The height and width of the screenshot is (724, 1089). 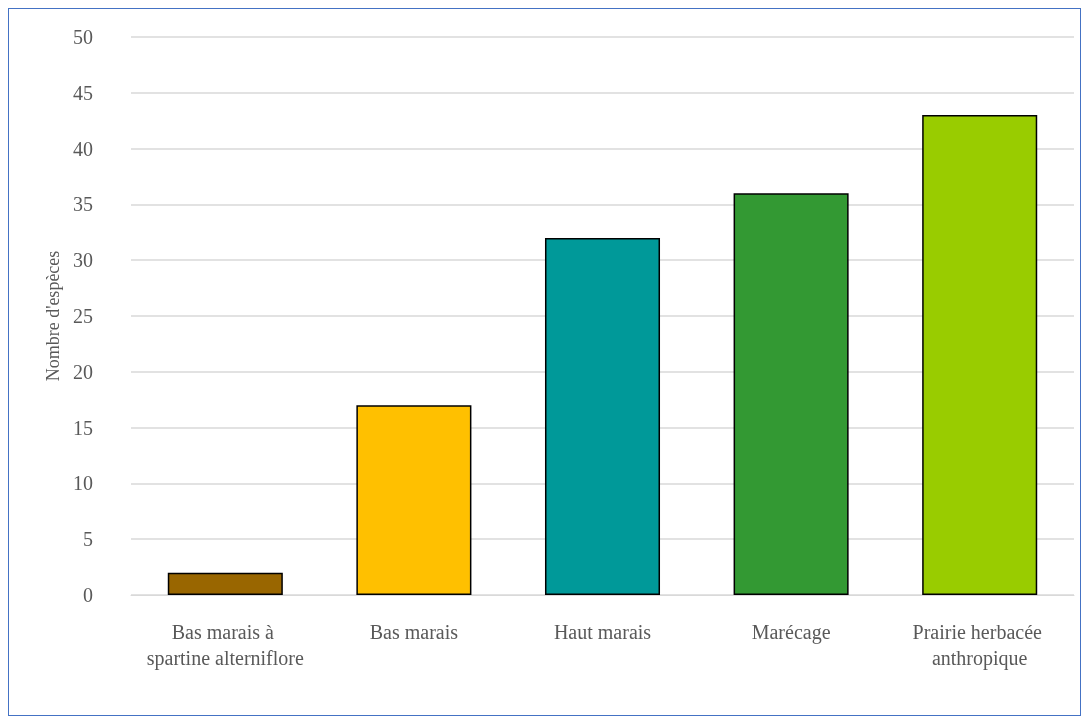 What do you see at coordinates (83, 37) in the screenshot?
I see `y-tick-label: 50` at bounding box center [83, 37].